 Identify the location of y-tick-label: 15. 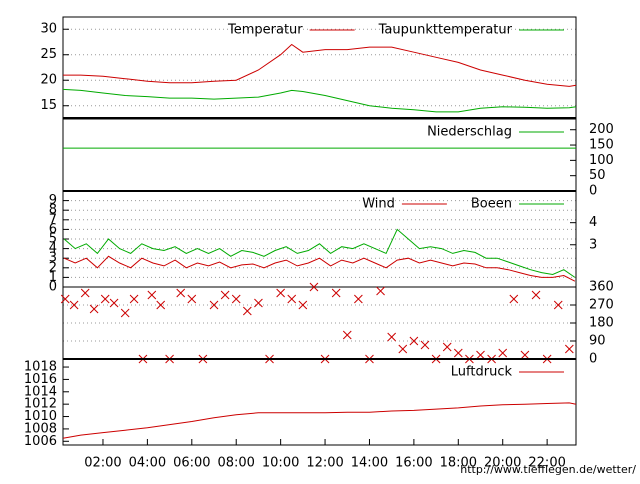
(48, 105).